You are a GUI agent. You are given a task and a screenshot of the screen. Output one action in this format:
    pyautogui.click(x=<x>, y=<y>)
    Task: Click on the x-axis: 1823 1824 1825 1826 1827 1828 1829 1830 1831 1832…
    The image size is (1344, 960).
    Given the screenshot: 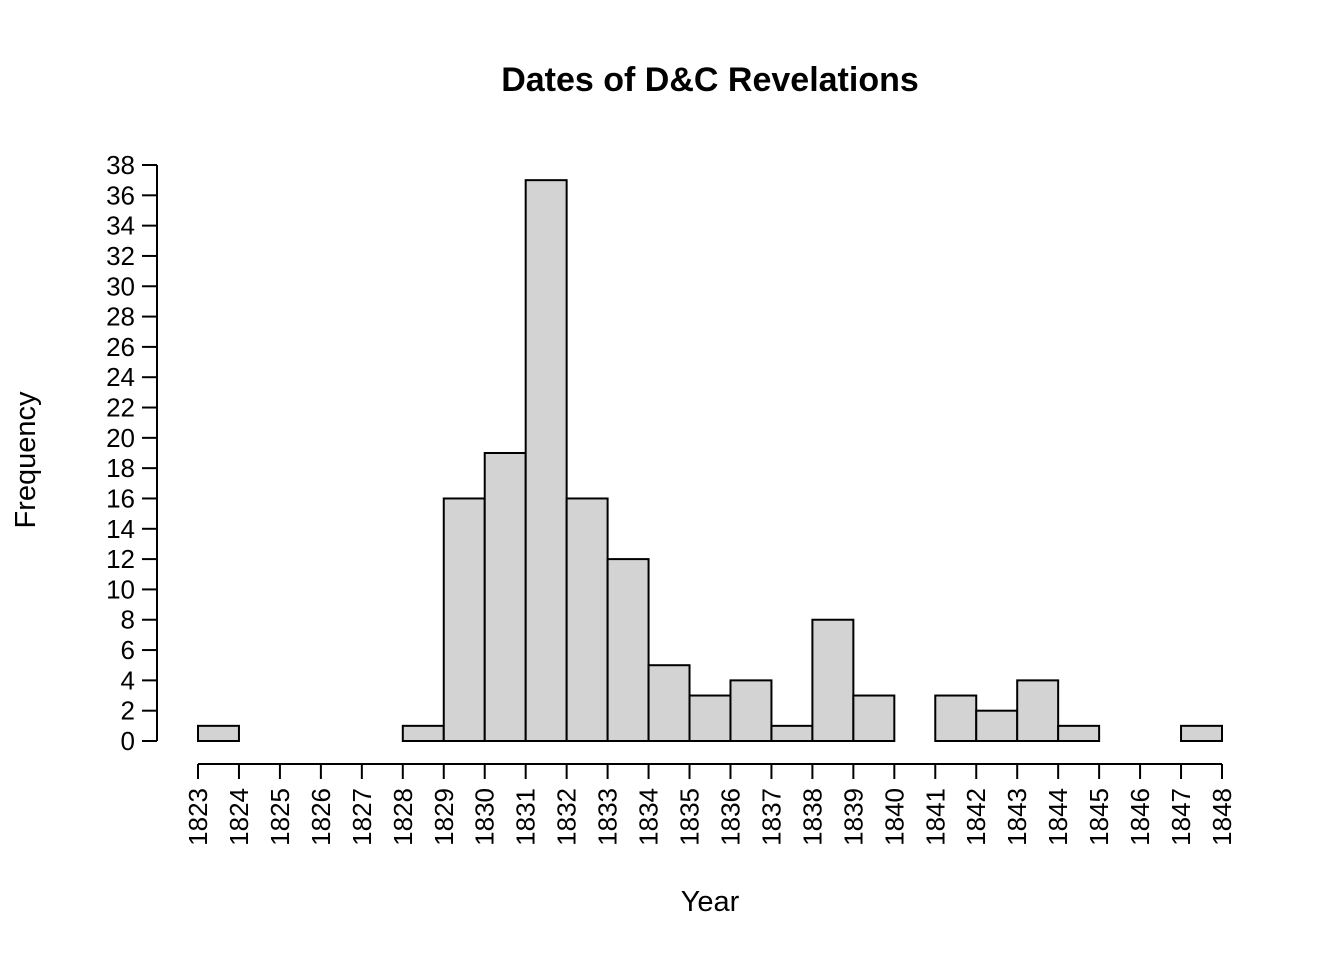 What is the action you would take?
    pyautogui.click(x=710, y=804)
    